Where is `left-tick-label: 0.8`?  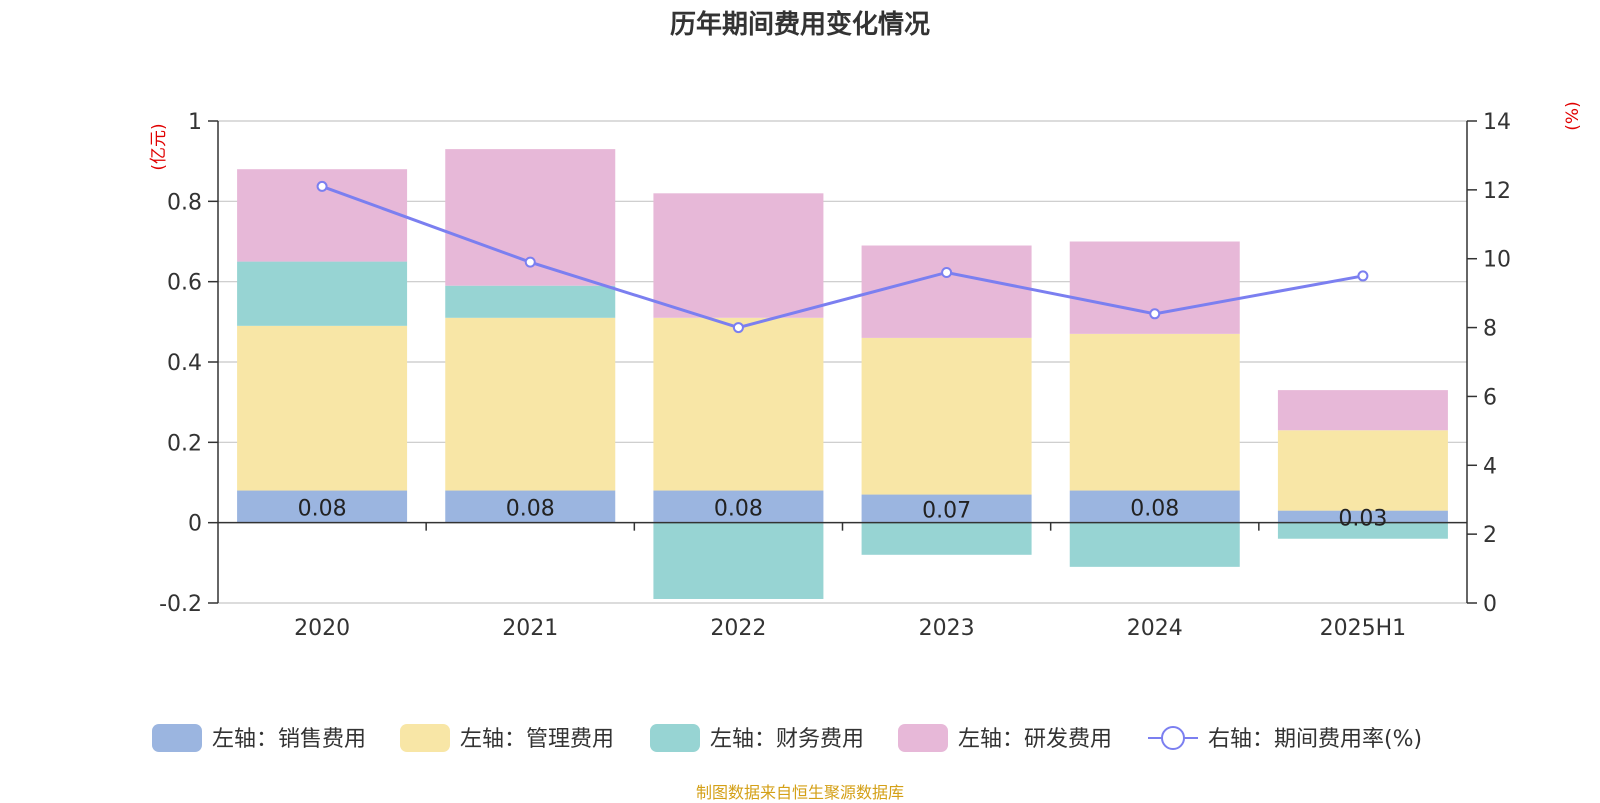 left-tick-label: 0.8 is located at coordinates (184, 202).